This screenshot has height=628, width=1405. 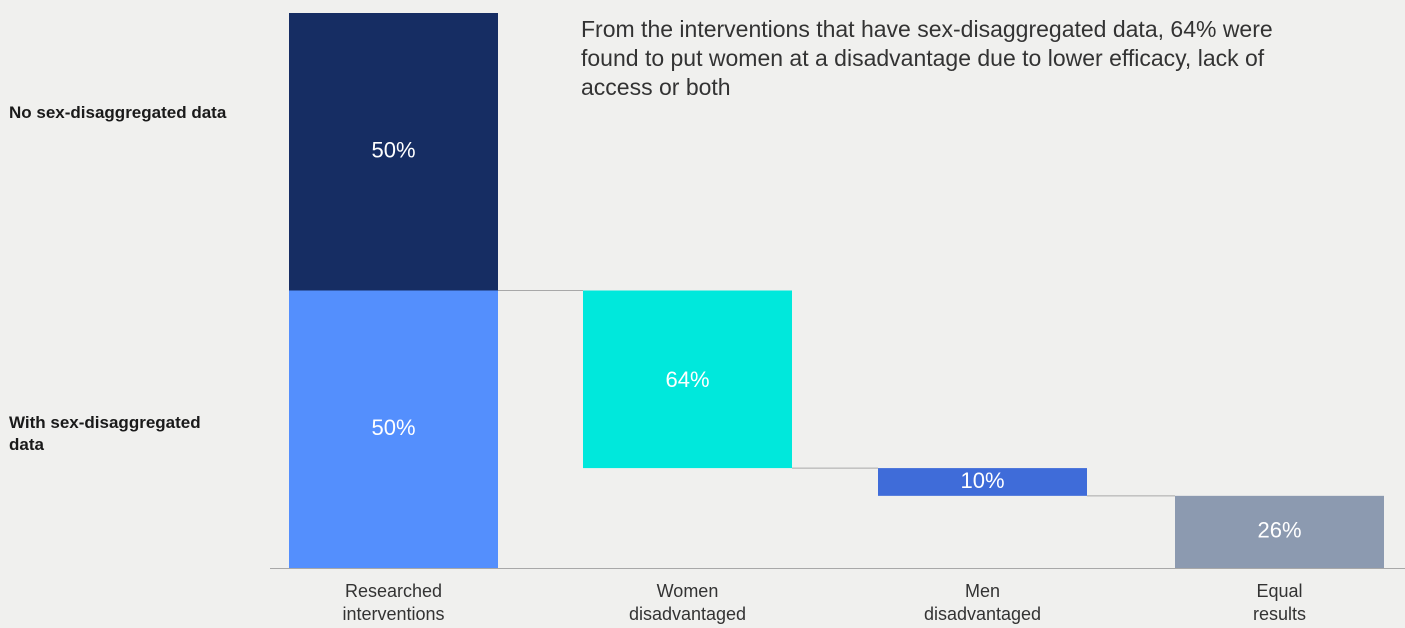 I want to click on bar-women-disadvantaged, so click(x=687, y=379).